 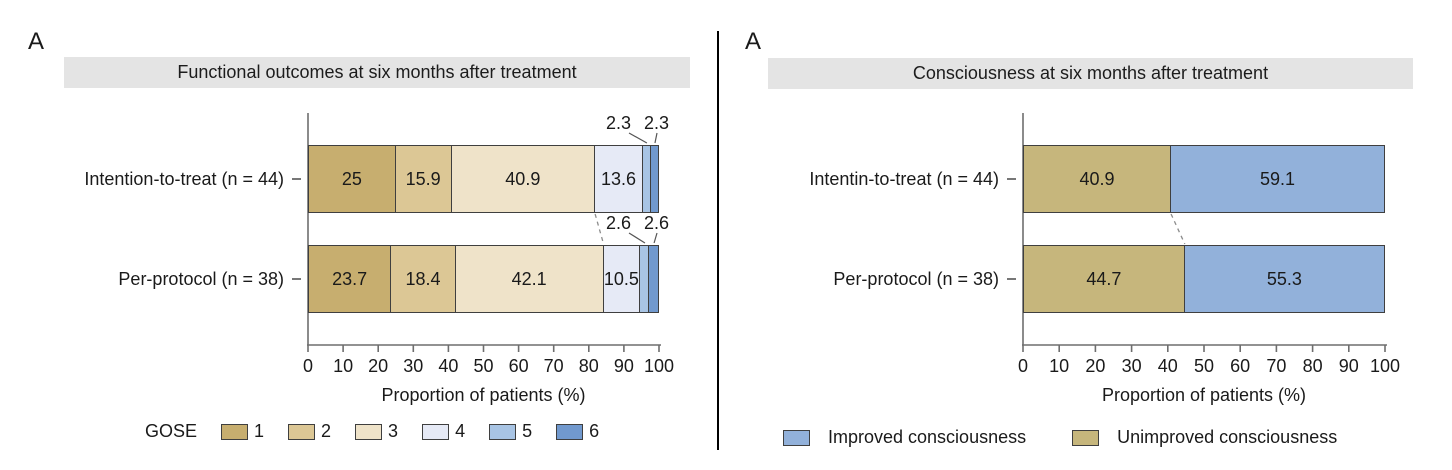 I want to click on bar-segment: 23.7, so click(x=350, y=279).